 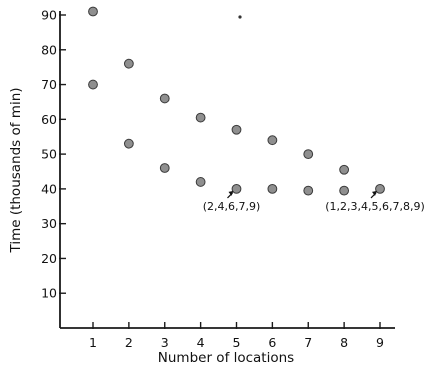 I want to click on y-axis-title: Time (thousands of min), so click(x=16, y=170).